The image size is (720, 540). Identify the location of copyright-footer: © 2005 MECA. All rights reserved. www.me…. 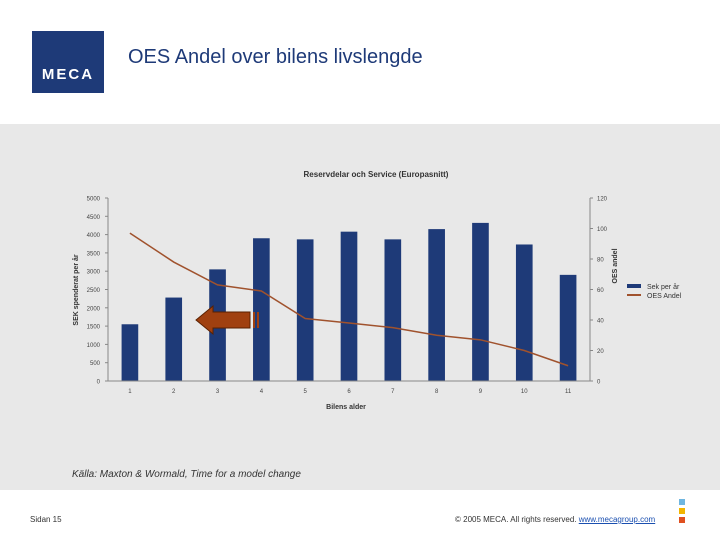
(555, 519).